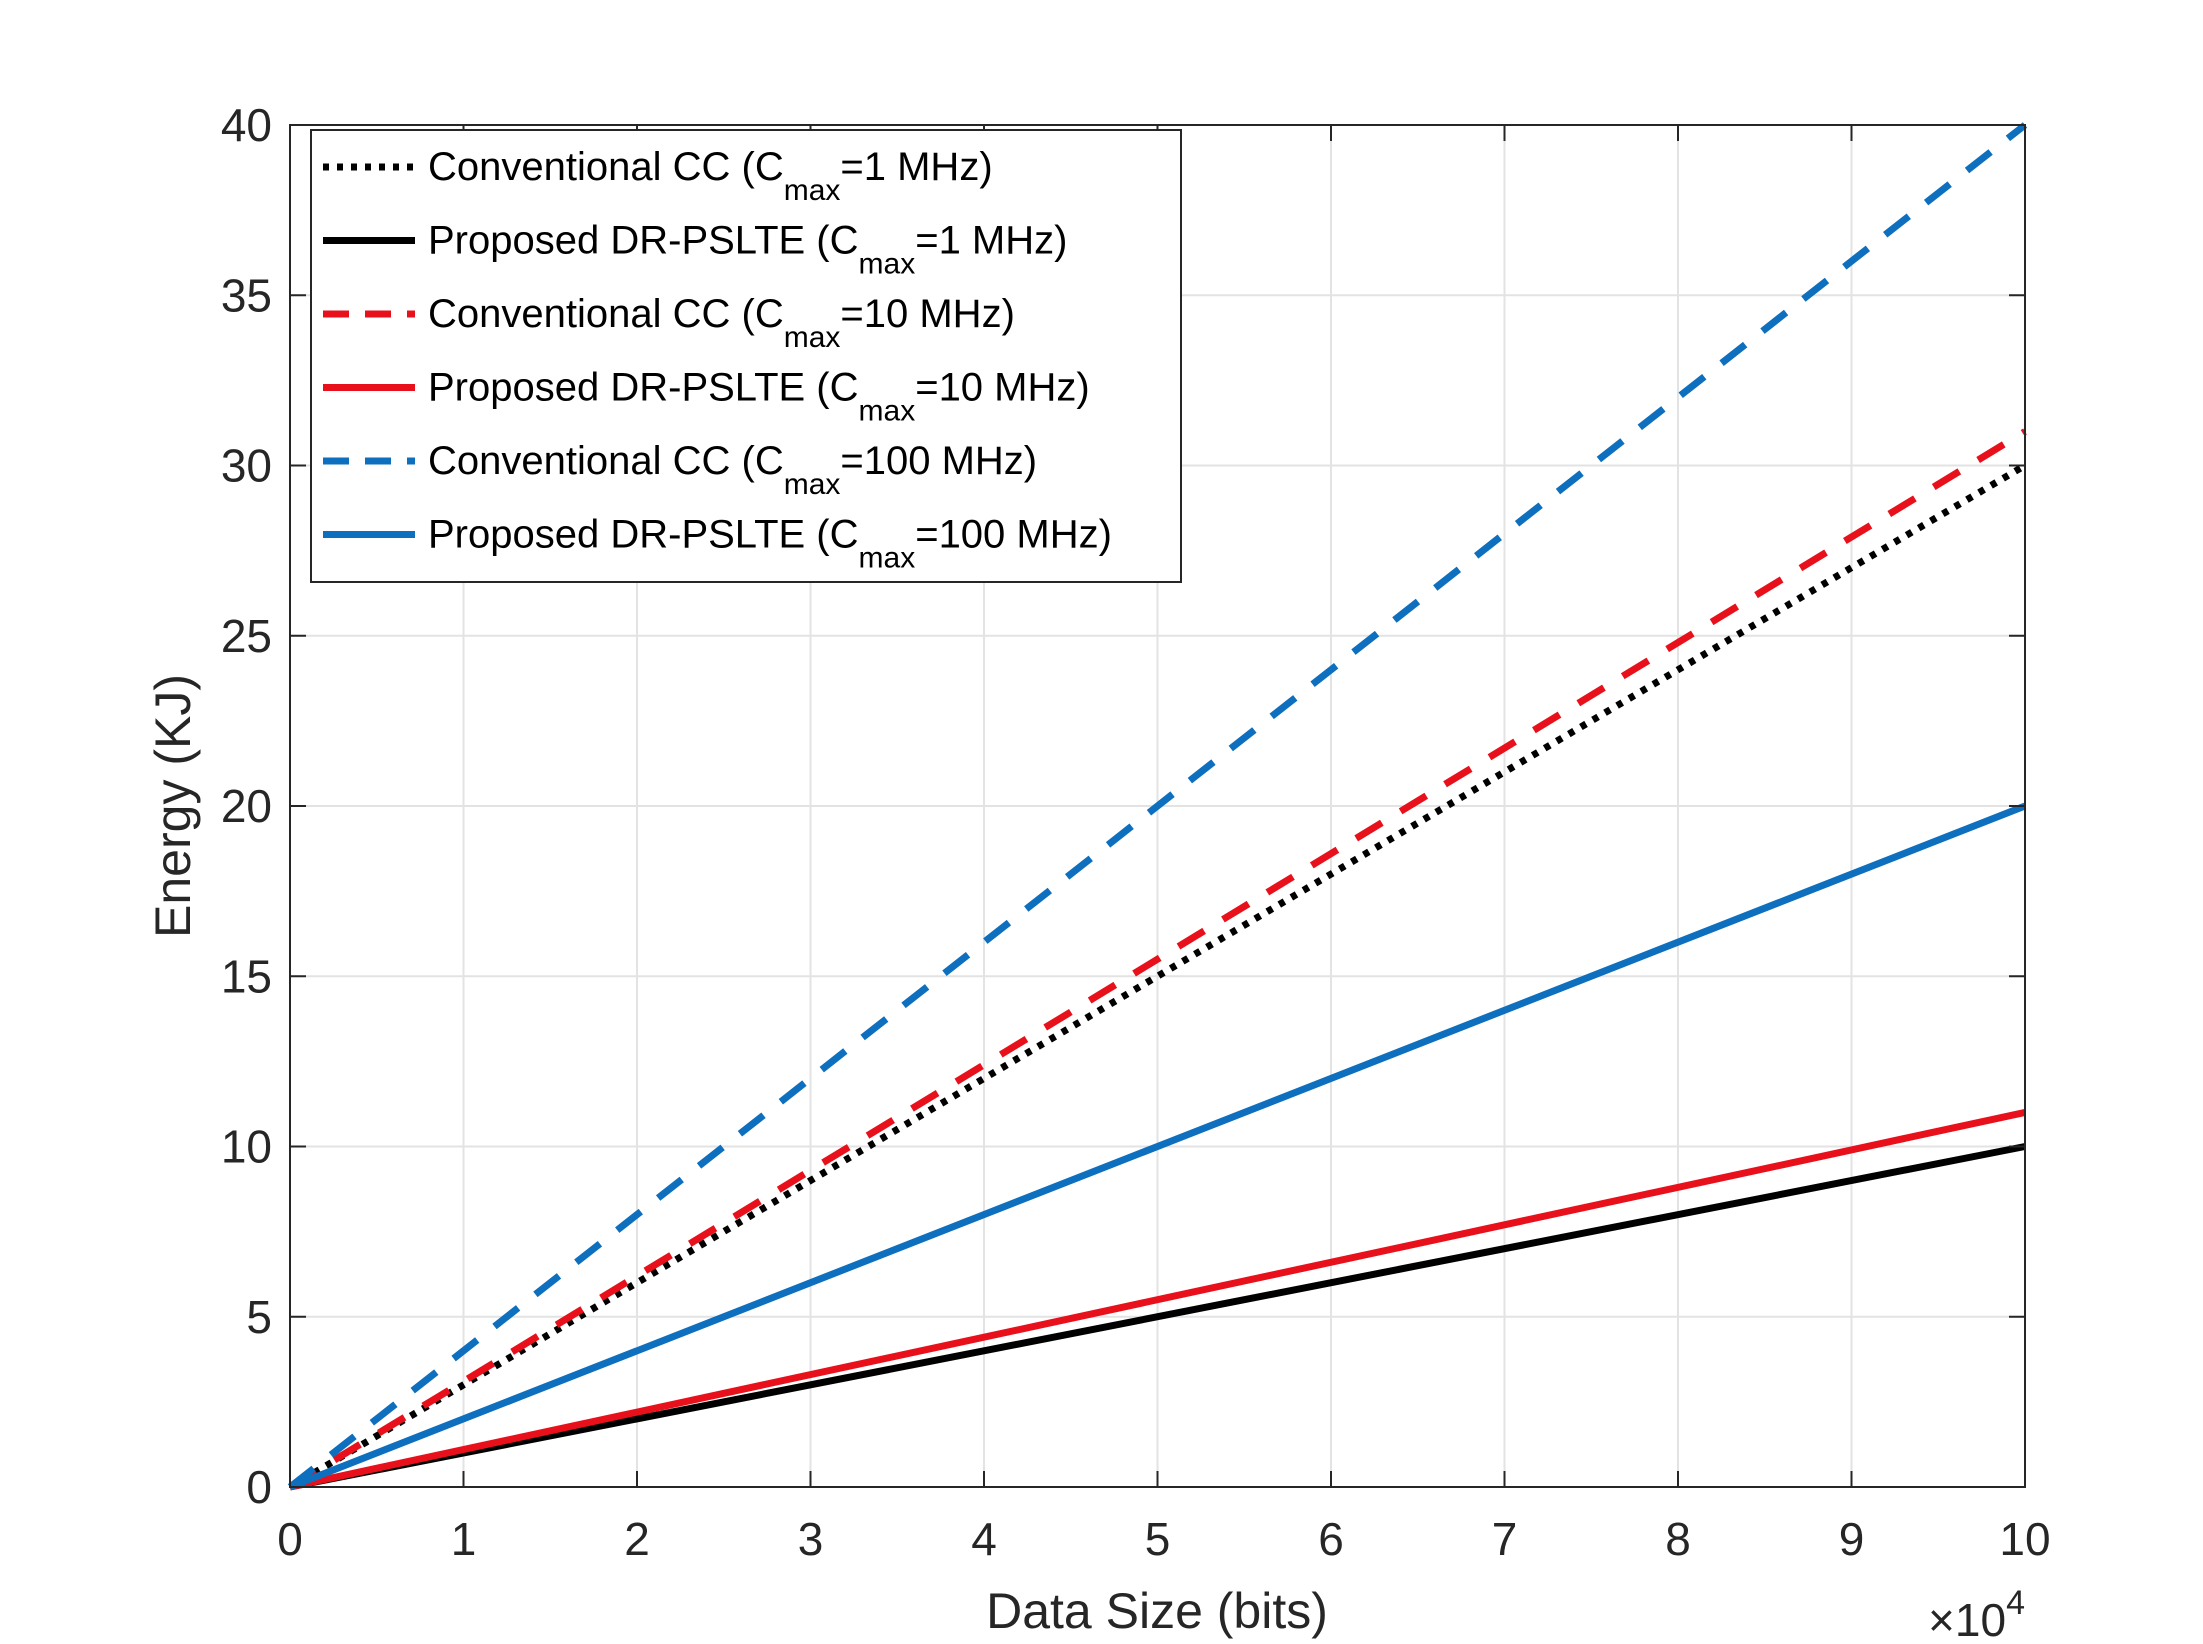 The width and height of the screenshot is (2203, 1644). What do you see at coordinates (246, 466) in the screenshot?
I see `y-tick-label: 30` at bounding box center [246, 466].